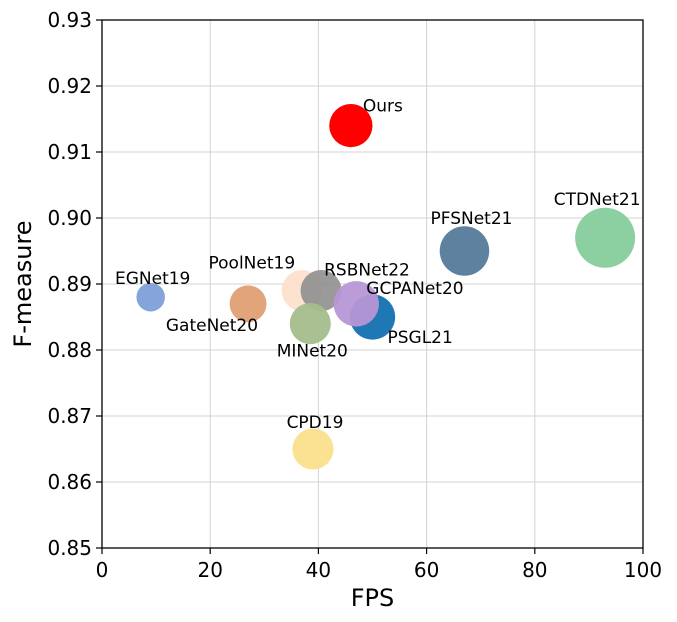 The height and width of the screenshot is (622, 677). I want to click on y-tick-label: 0.87, so click(69, 416).